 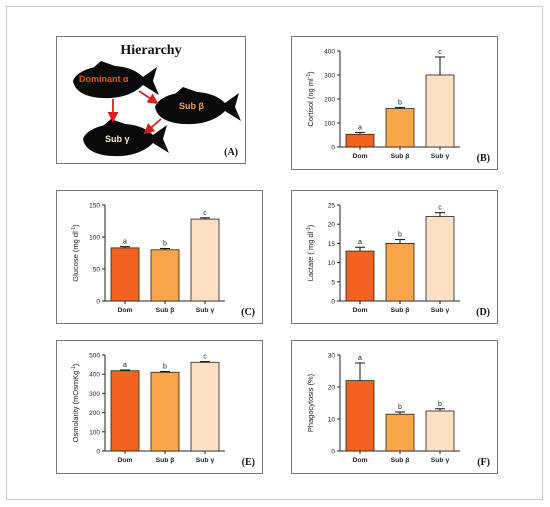 What do you see at coordinates (310, 402) in the screenshot?
I see `y-axis-label: Phagocytosis (%)` at bounding box center [310, 402].